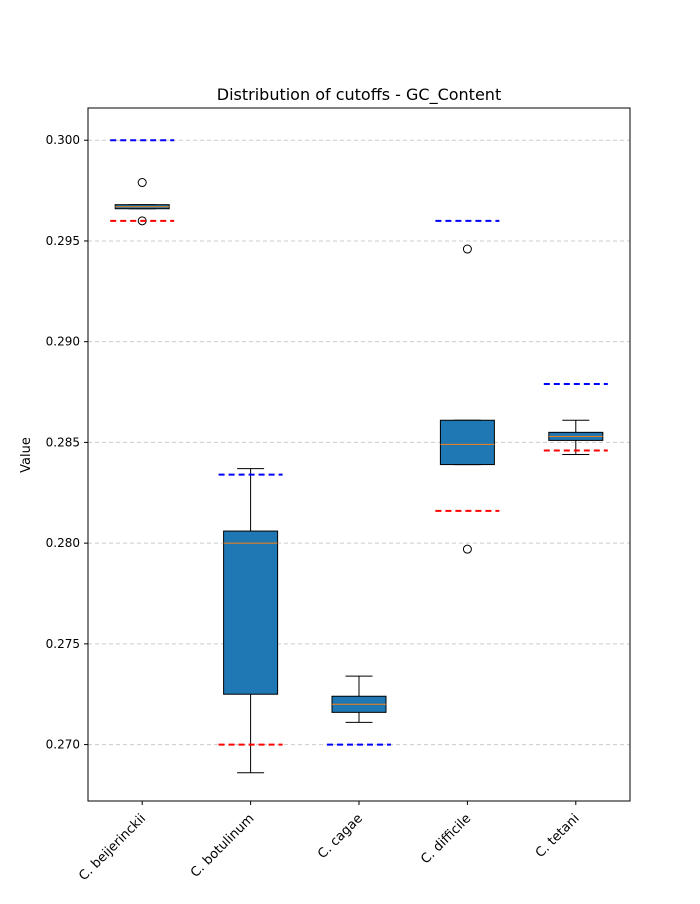 The height and width of the screenshot is (904, 700). I want to click on x-tick-label: C. botulinum, so click(222, 845).